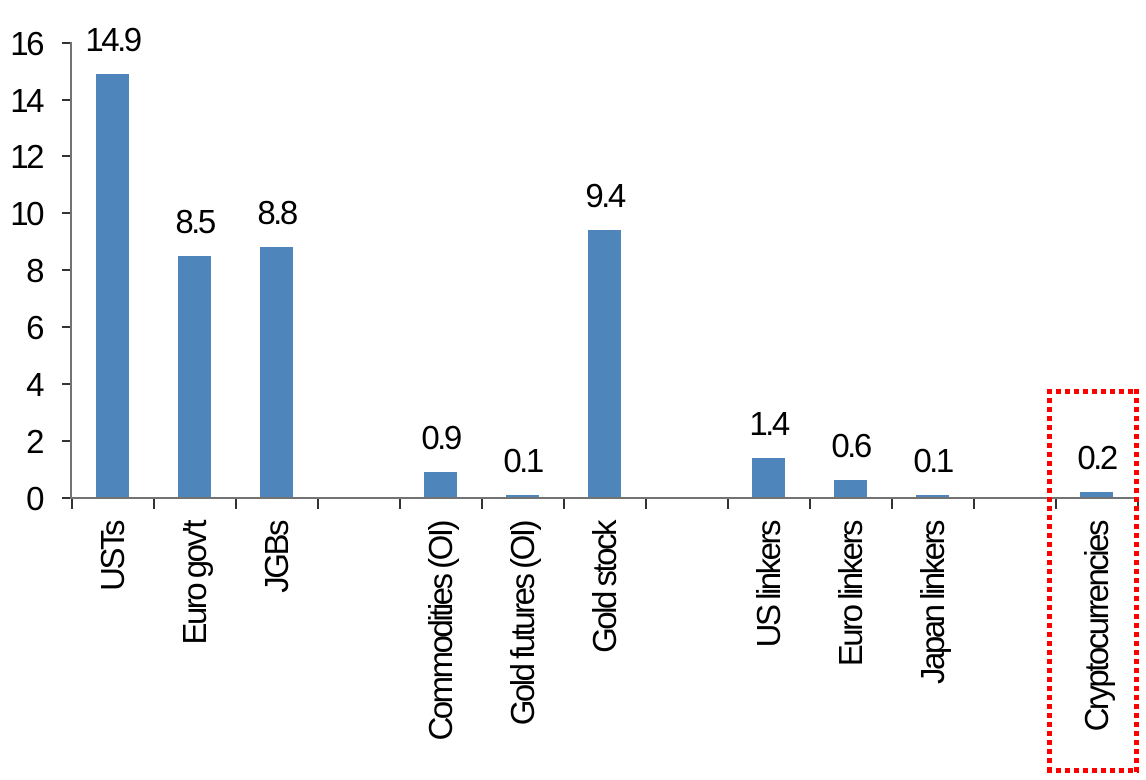 The height and width of the screenshot is (780, 1146). I want to click on y-tick-label: 10, so click(27, 214).